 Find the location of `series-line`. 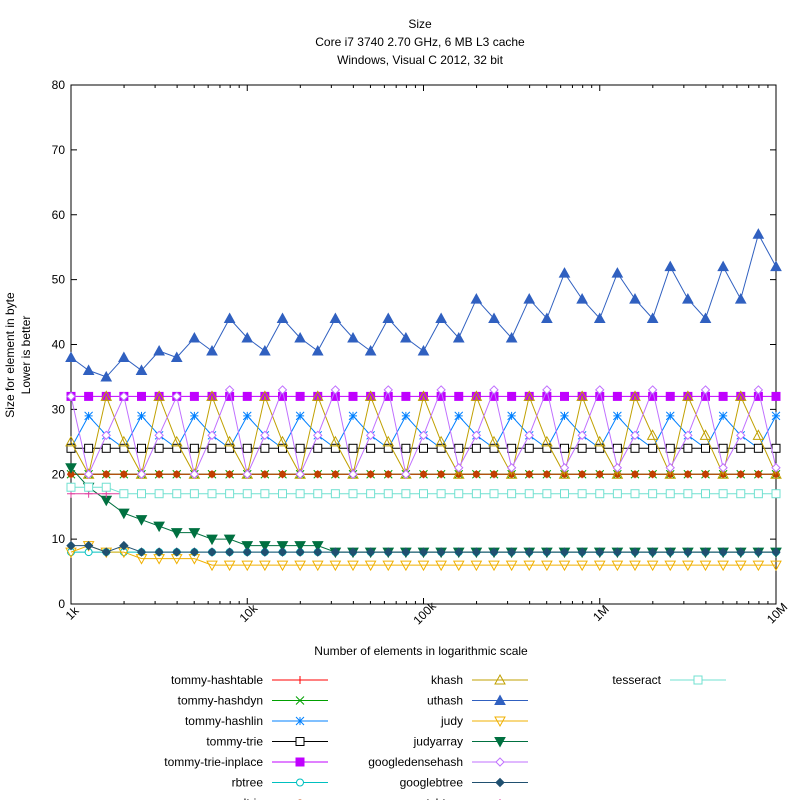

series-line is located at coordinates (423, 510).